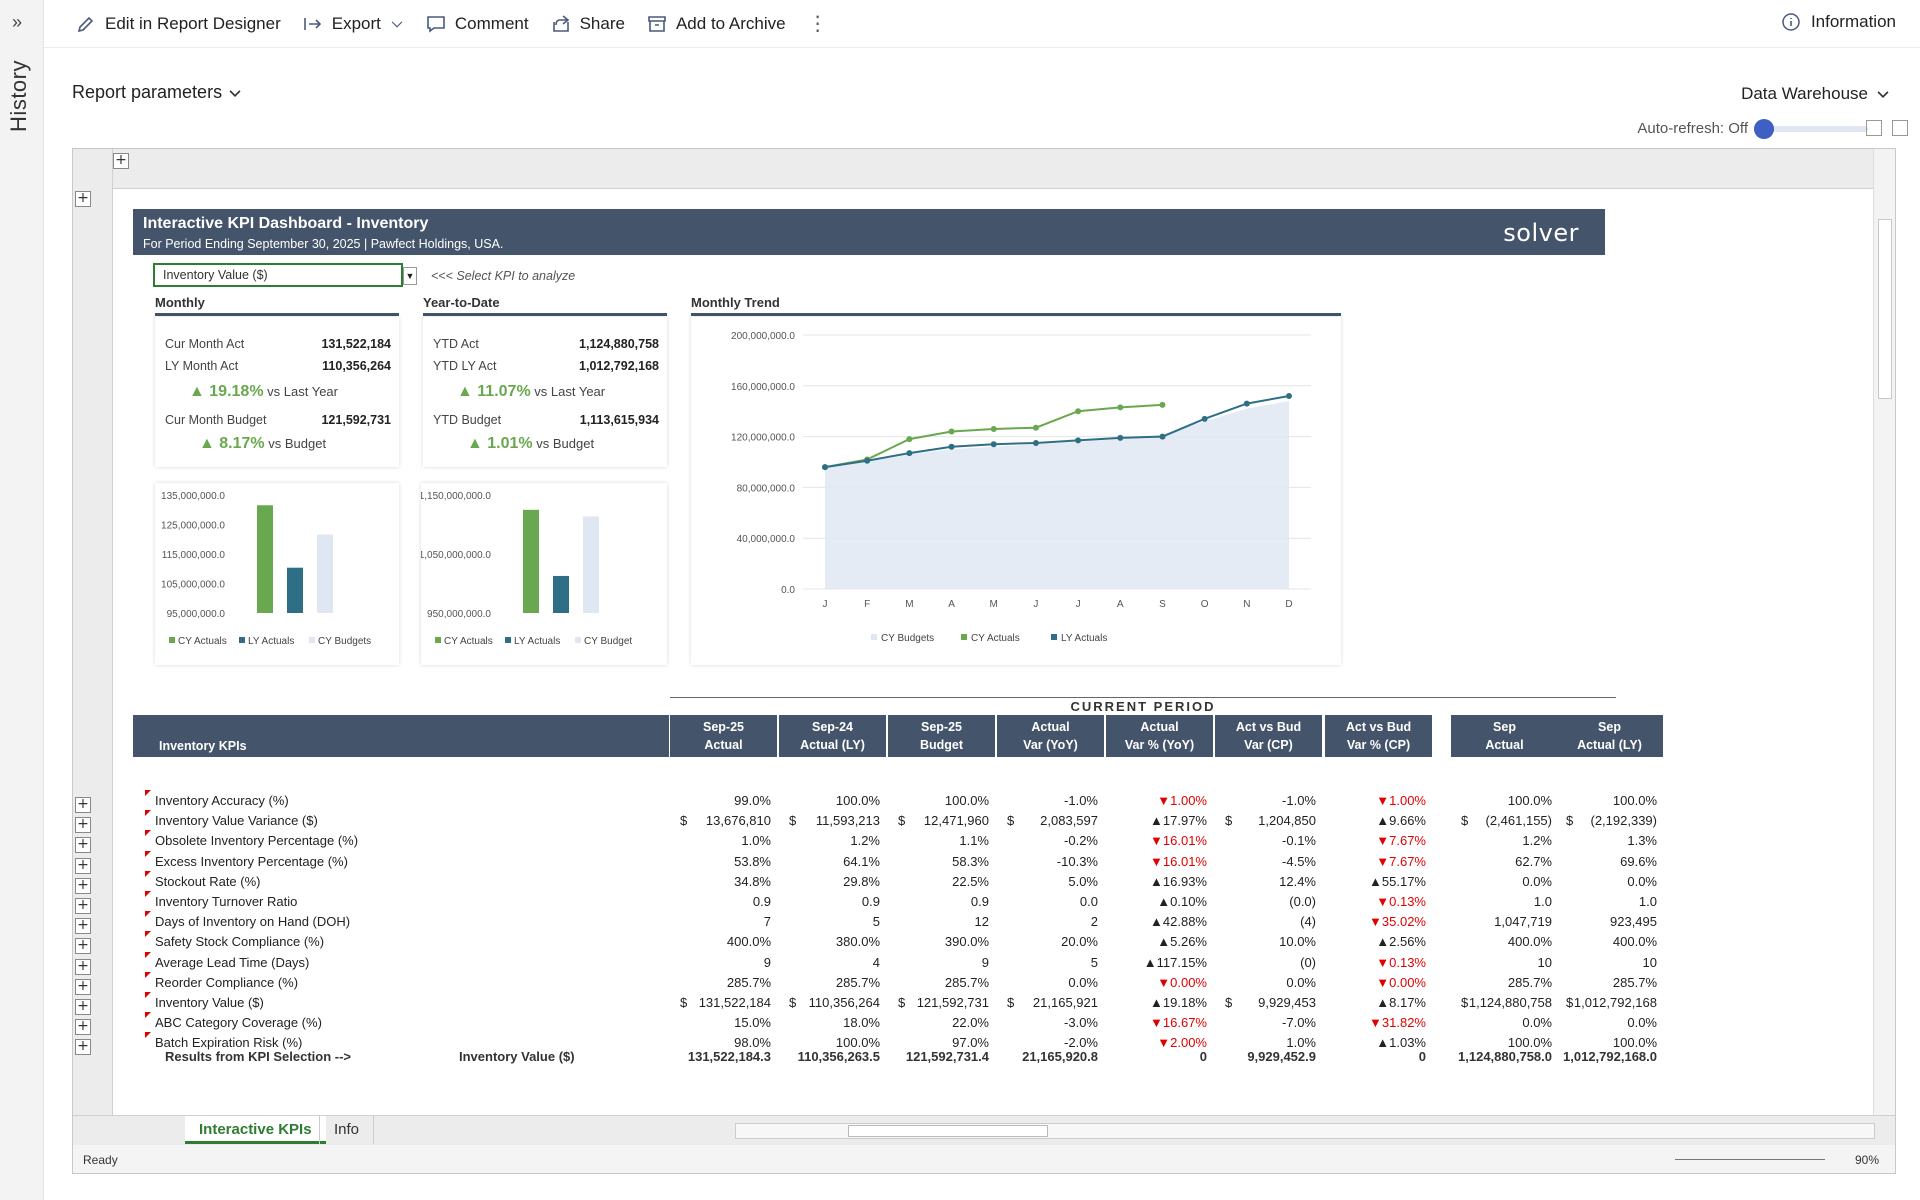 The width and height of the screenshot is (1920, 1200). Describe the element at coordinates (970, 1023) in the screenshot. I see `table-cell: 22.0%` at that location.